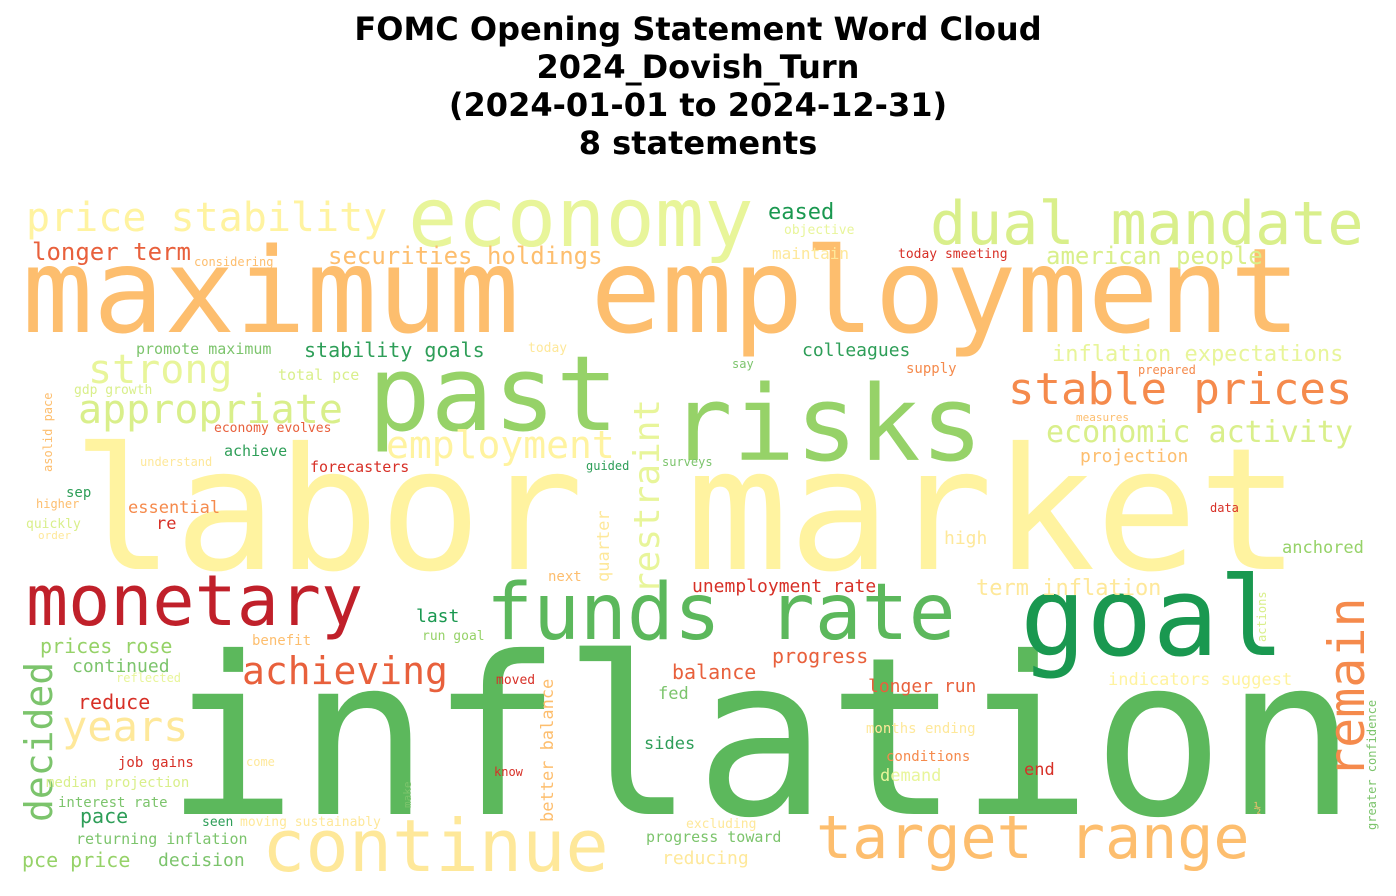  What do you see at coordinates (921, 729) in the screenshot?
I see `word-months-ending: months ending` at bounding box center [921, 729].